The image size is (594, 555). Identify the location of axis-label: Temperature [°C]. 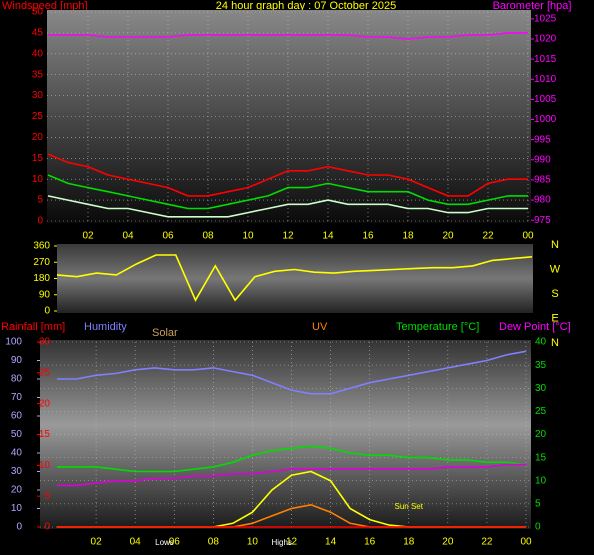
(437, 327).